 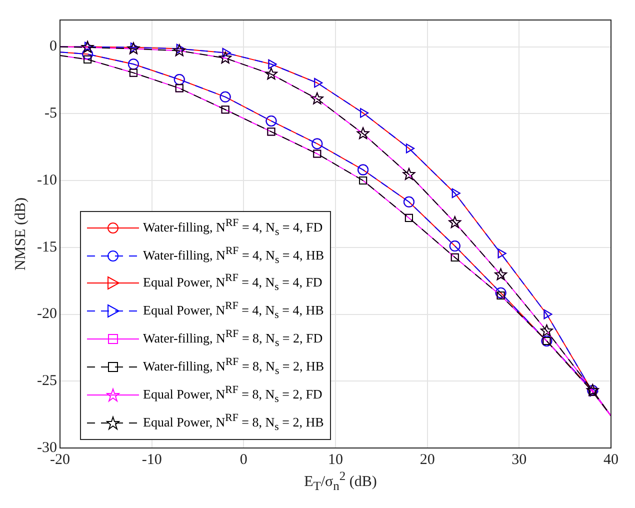 What do you see at coordinates (244, 460) in the screenshot?
I see `x-tick-label: 0` at bounding box center [244, 460].